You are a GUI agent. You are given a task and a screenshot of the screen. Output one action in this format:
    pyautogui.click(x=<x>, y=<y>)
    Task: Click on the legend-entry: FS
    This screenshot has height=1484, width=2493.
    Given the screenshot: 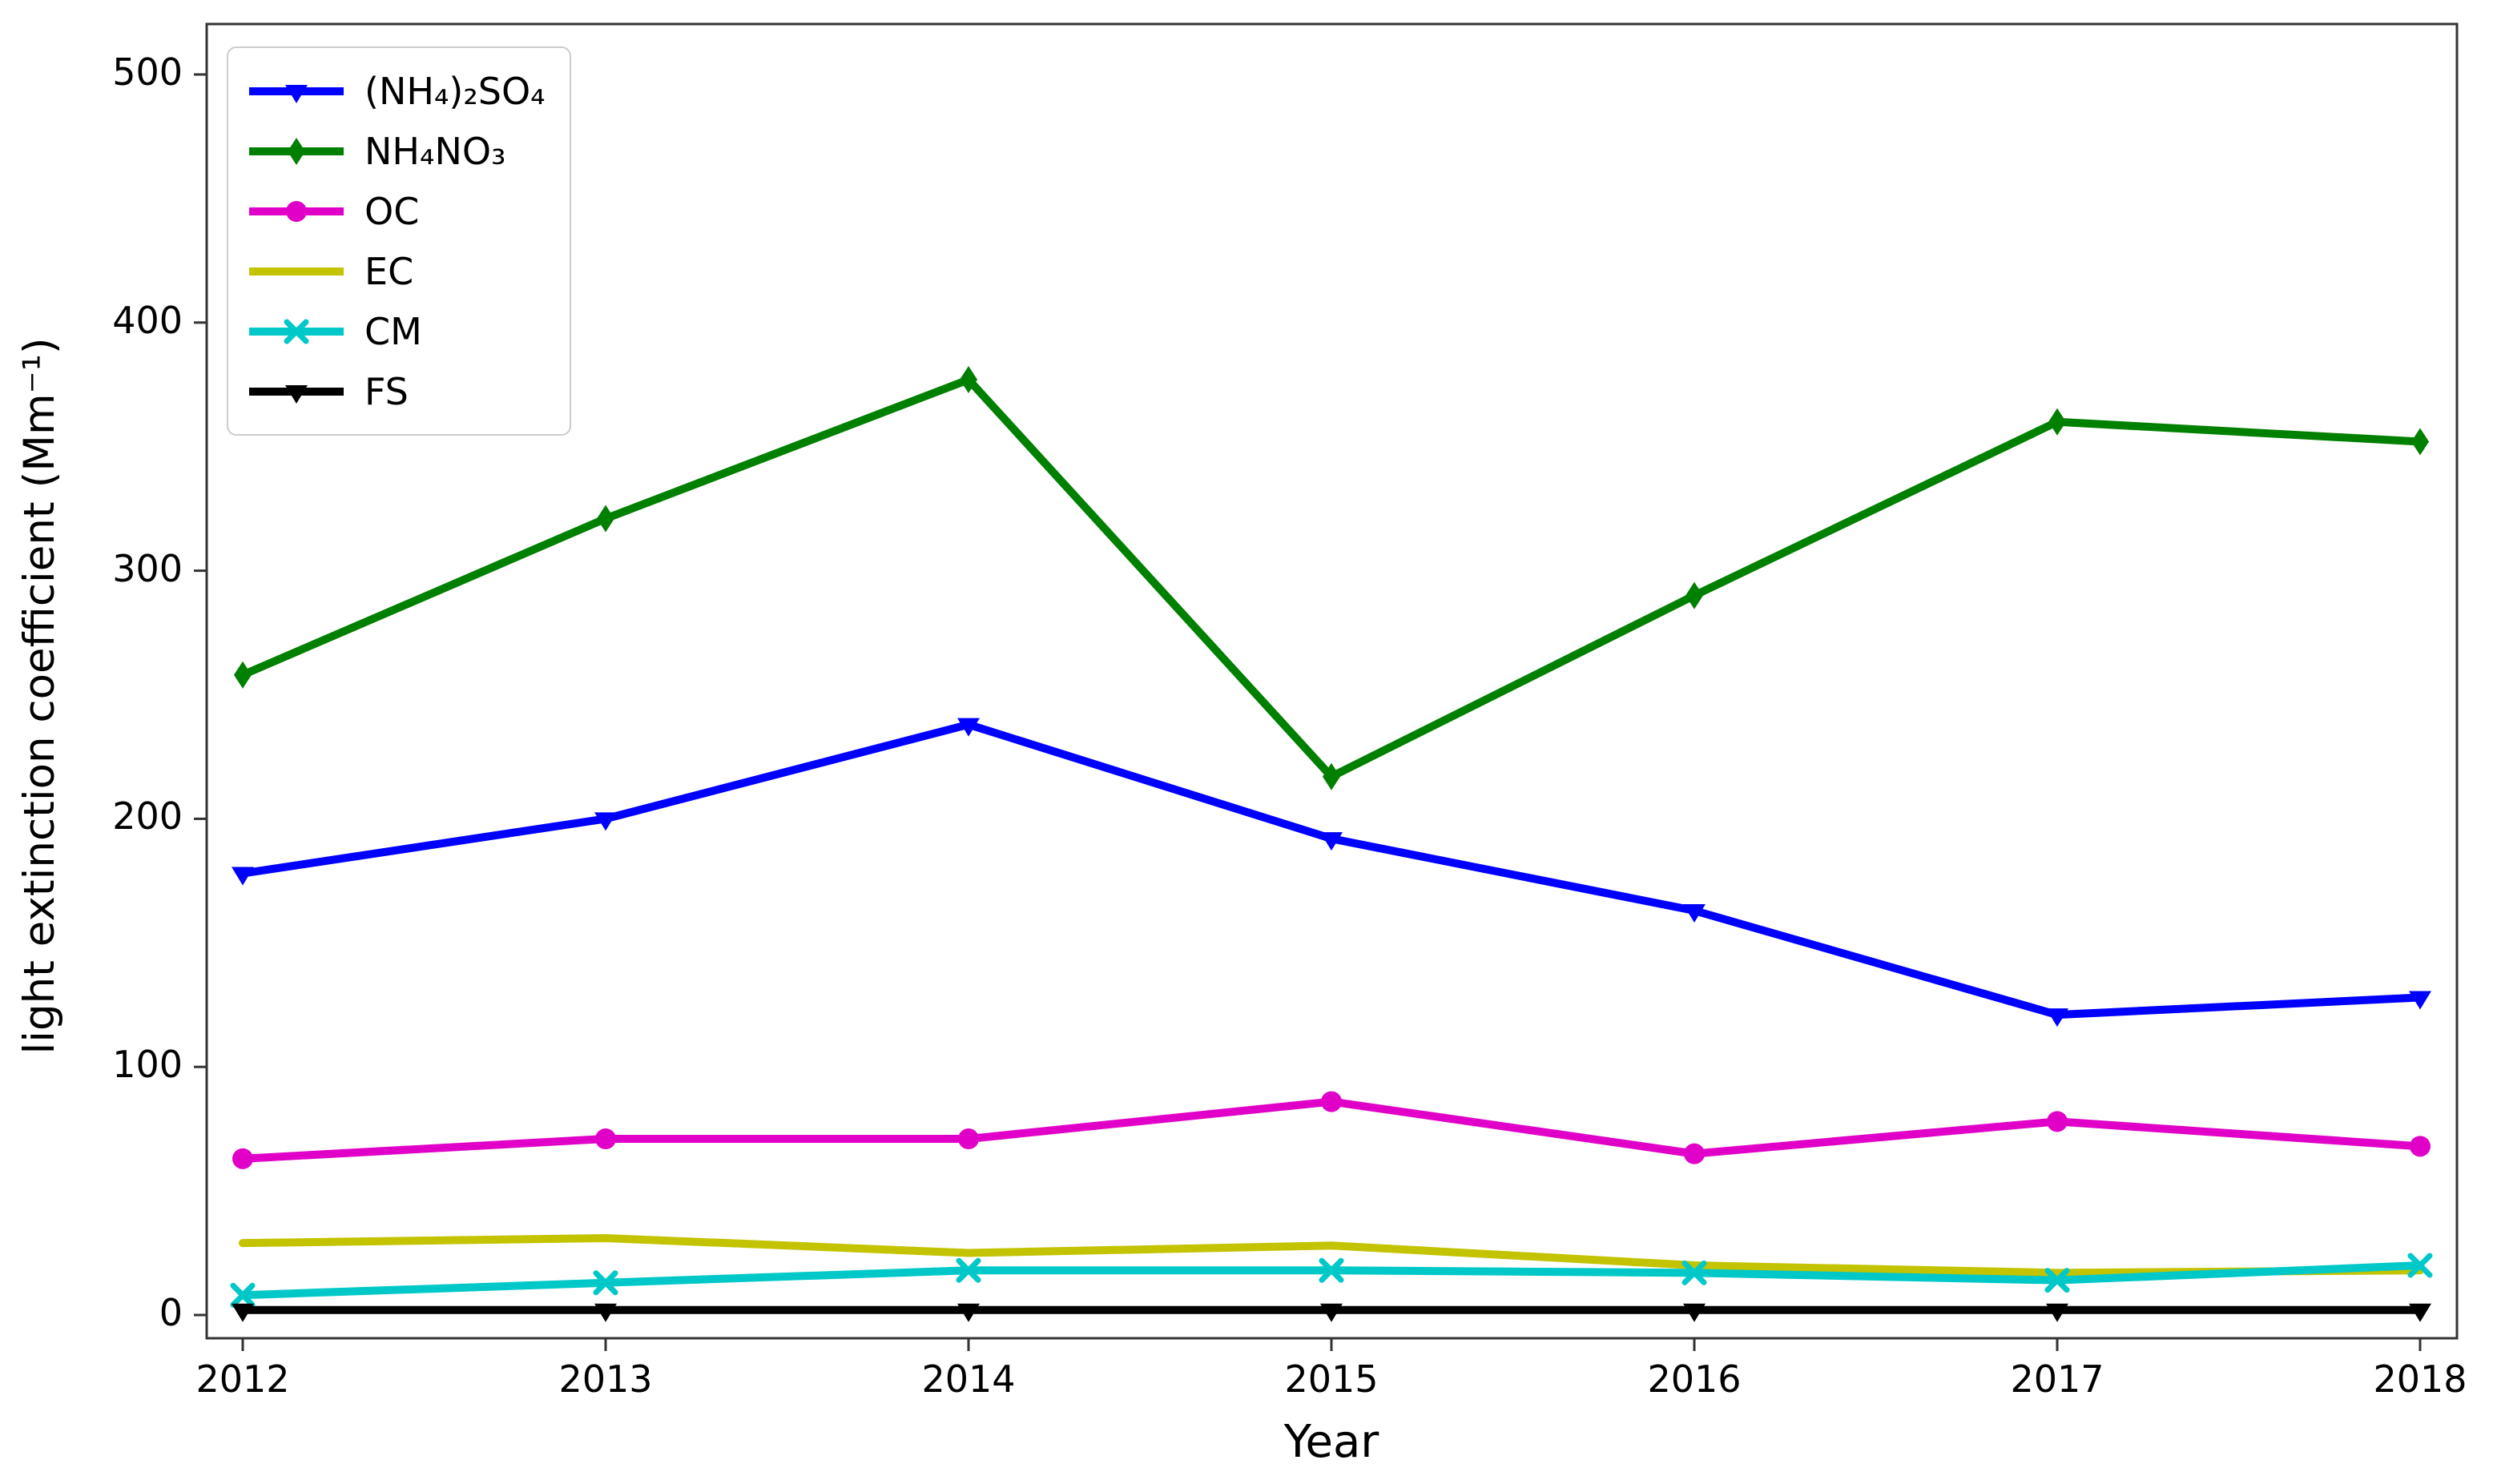 What is the action you would take?
    pyautogui.click(x=395, y=391)
    